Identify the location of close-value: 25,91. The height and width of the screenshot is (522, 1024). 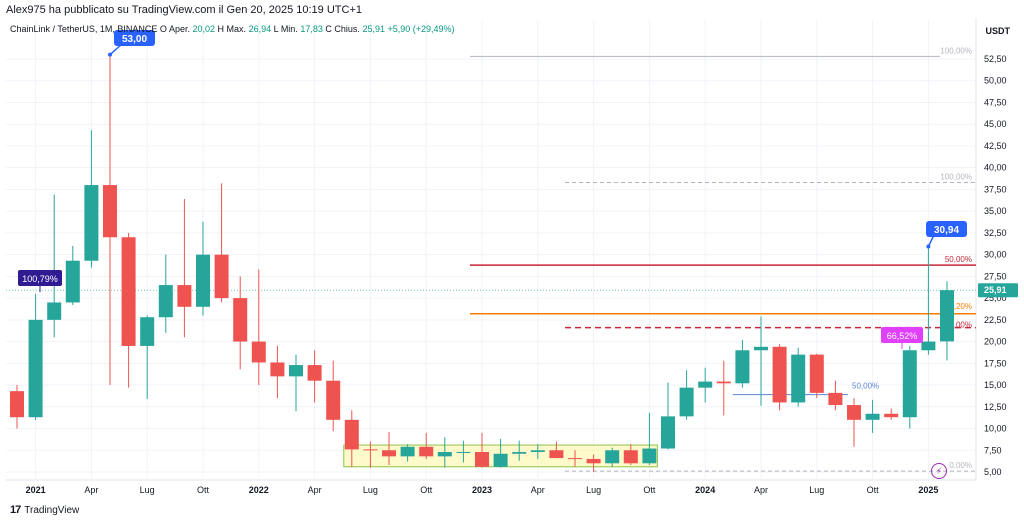
(373, 29).